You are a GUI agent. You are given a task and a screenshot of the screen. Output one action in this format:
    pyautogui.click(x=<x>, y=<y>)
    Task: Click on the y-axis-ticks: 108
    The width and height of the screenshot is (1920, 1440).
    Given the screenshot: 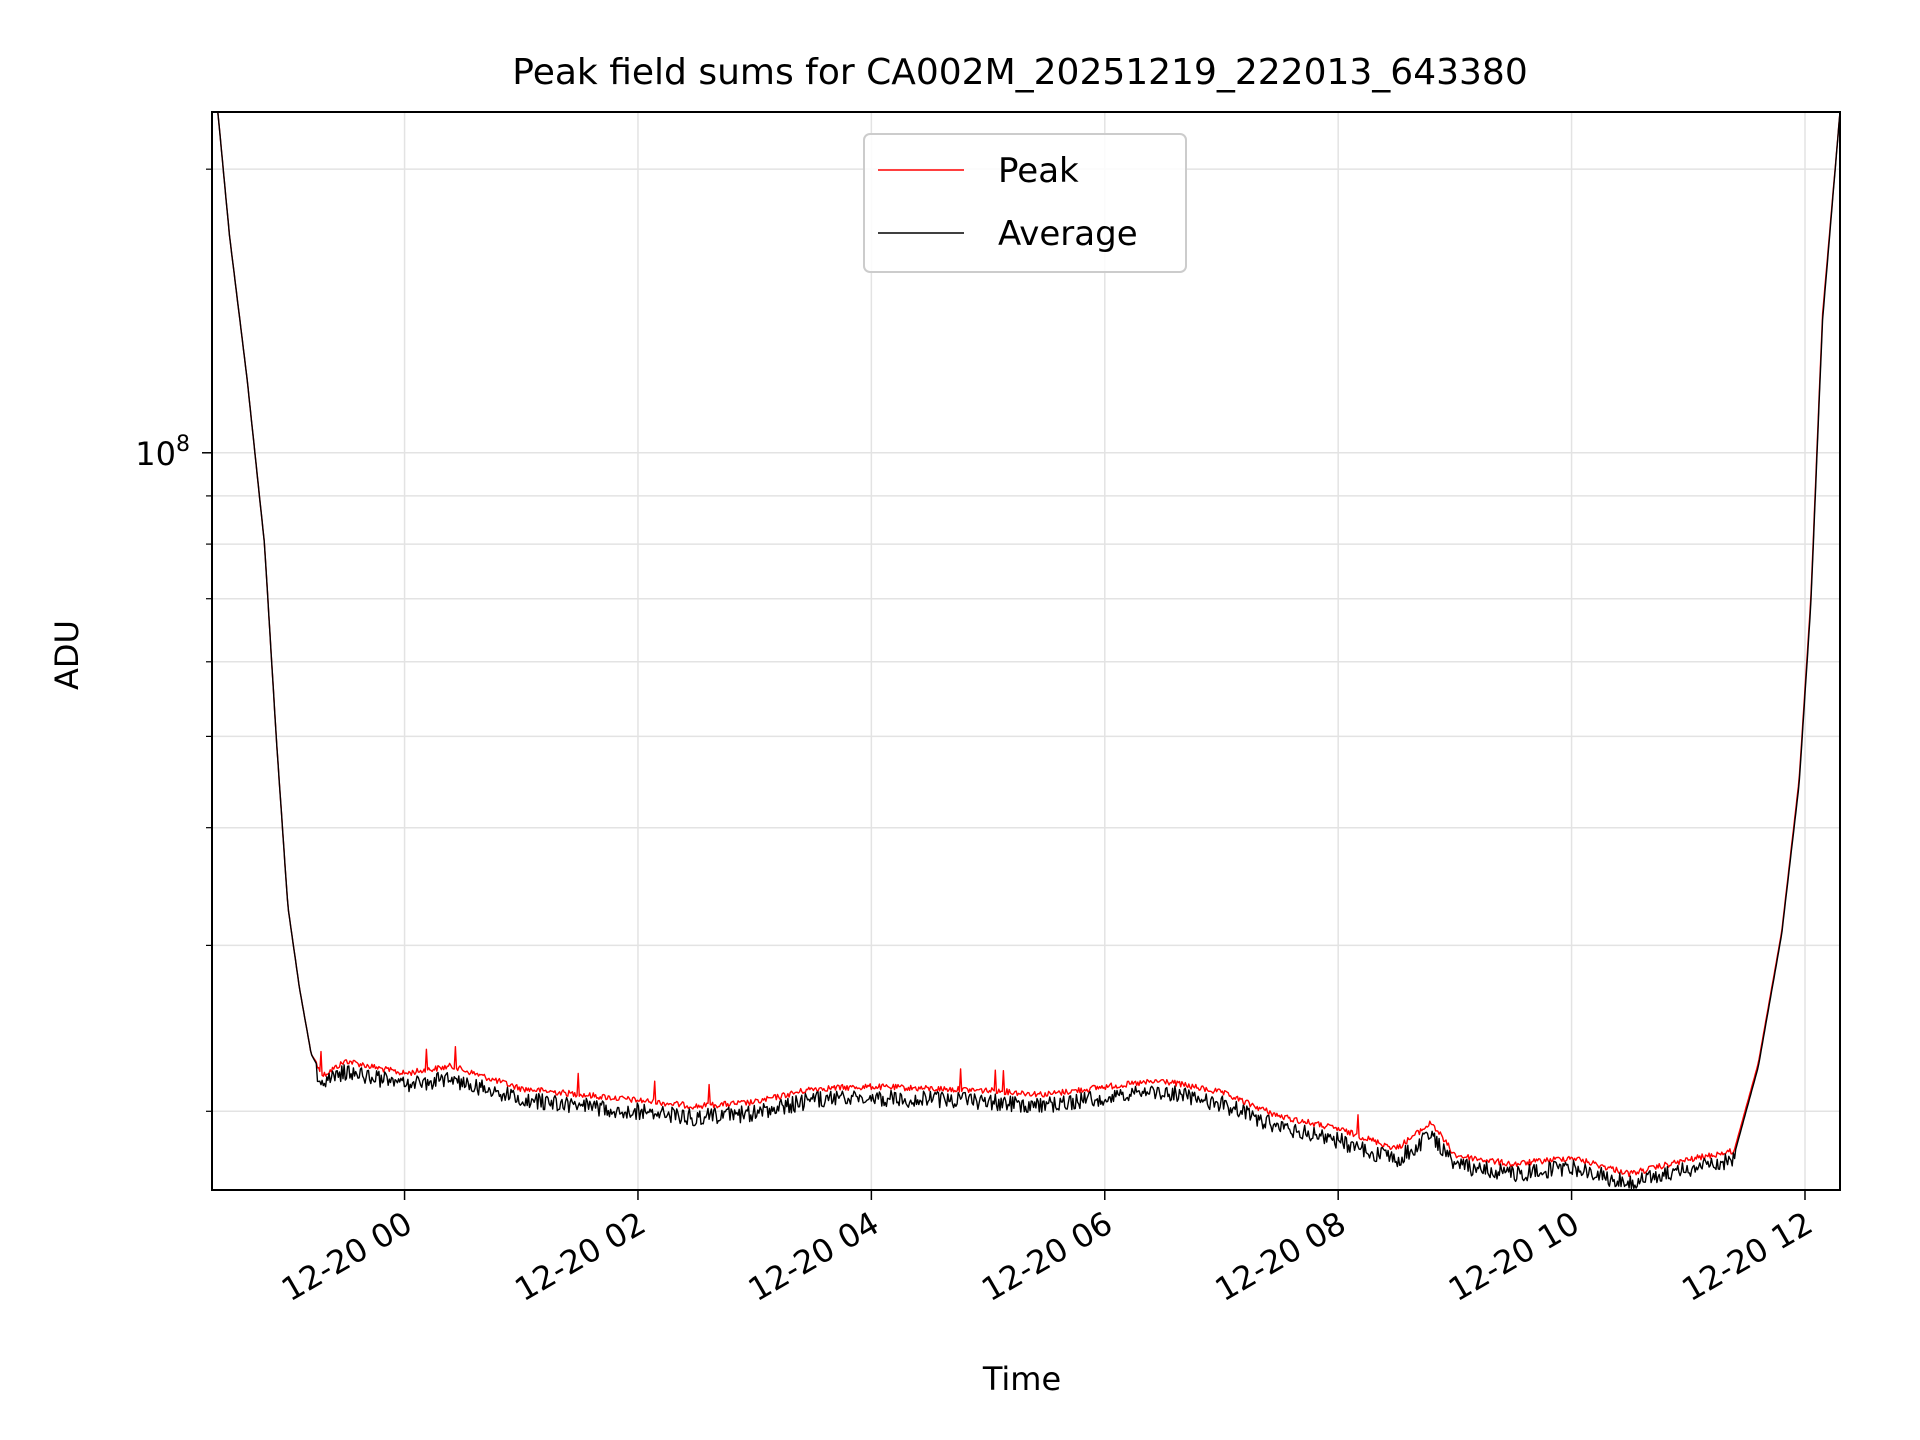 What is the action you would take?
    pyautogui.click(x=173, y=640)
    